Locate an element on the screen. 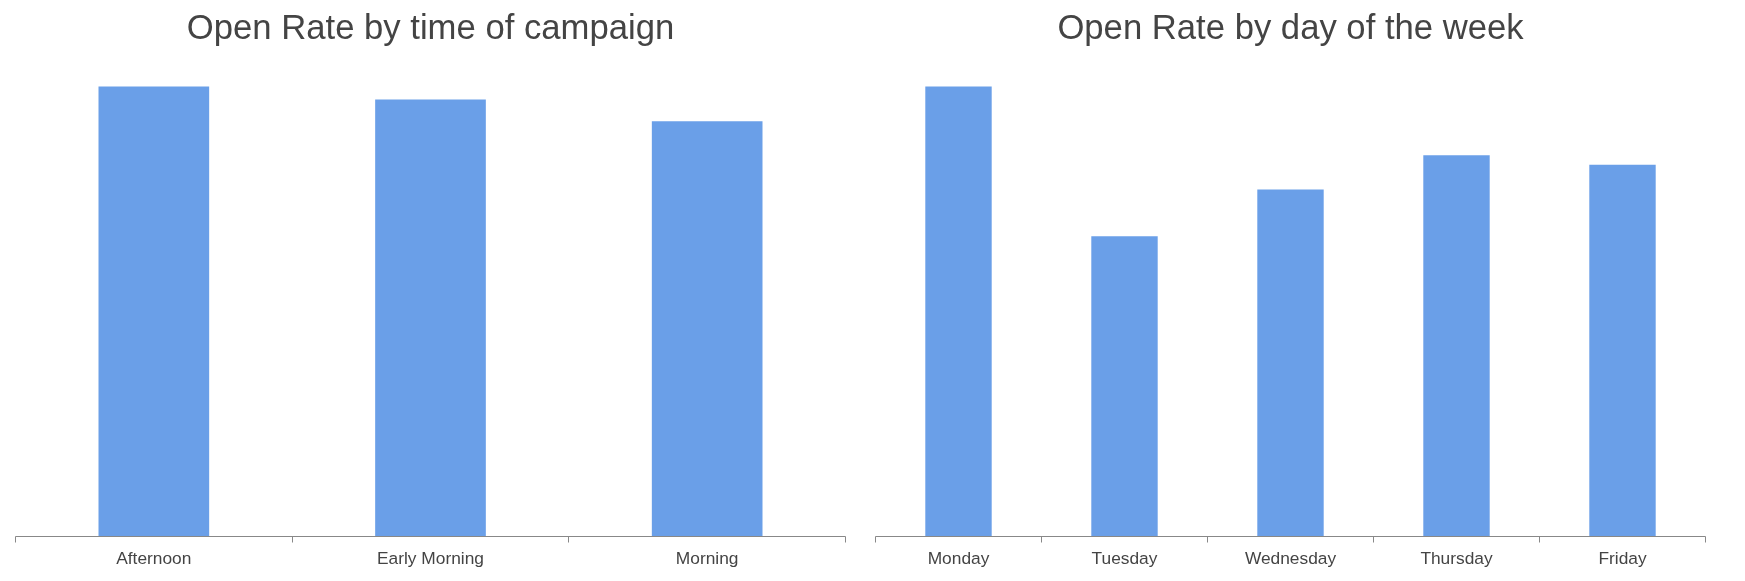  chart-title: Open Rate by time of campaign is located at coordinates (430, 26).